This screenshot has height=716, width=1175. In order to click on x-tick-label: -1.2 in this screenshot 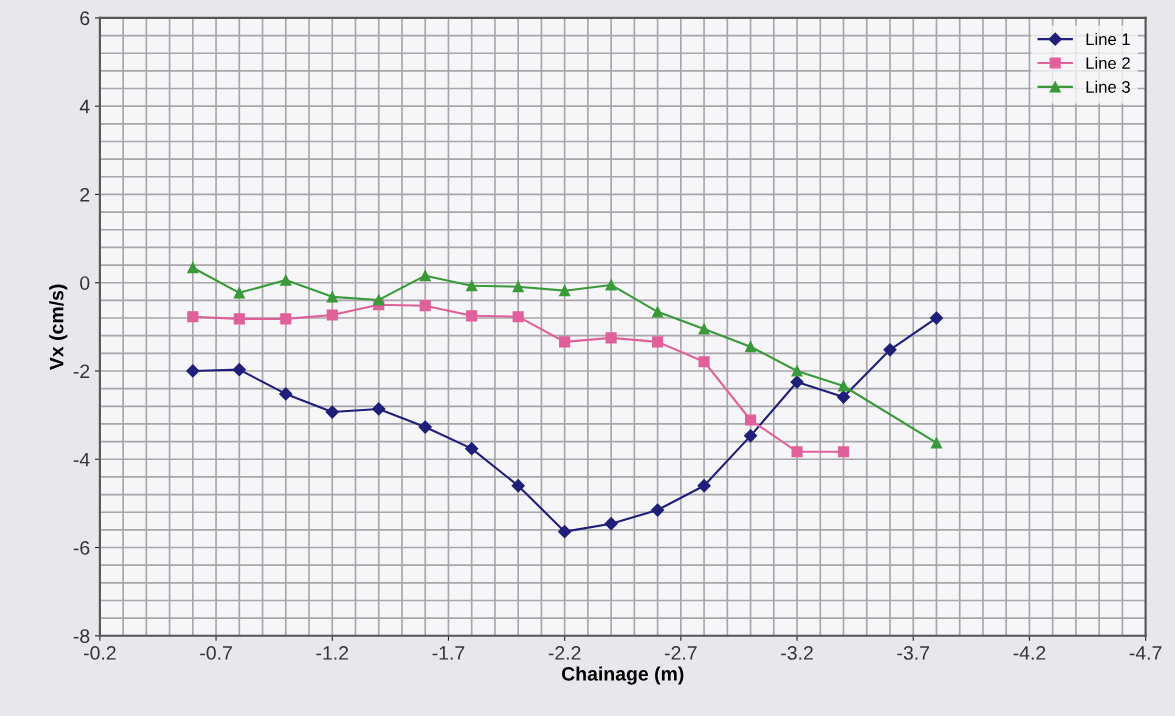, I will do `click(332, 653)`.